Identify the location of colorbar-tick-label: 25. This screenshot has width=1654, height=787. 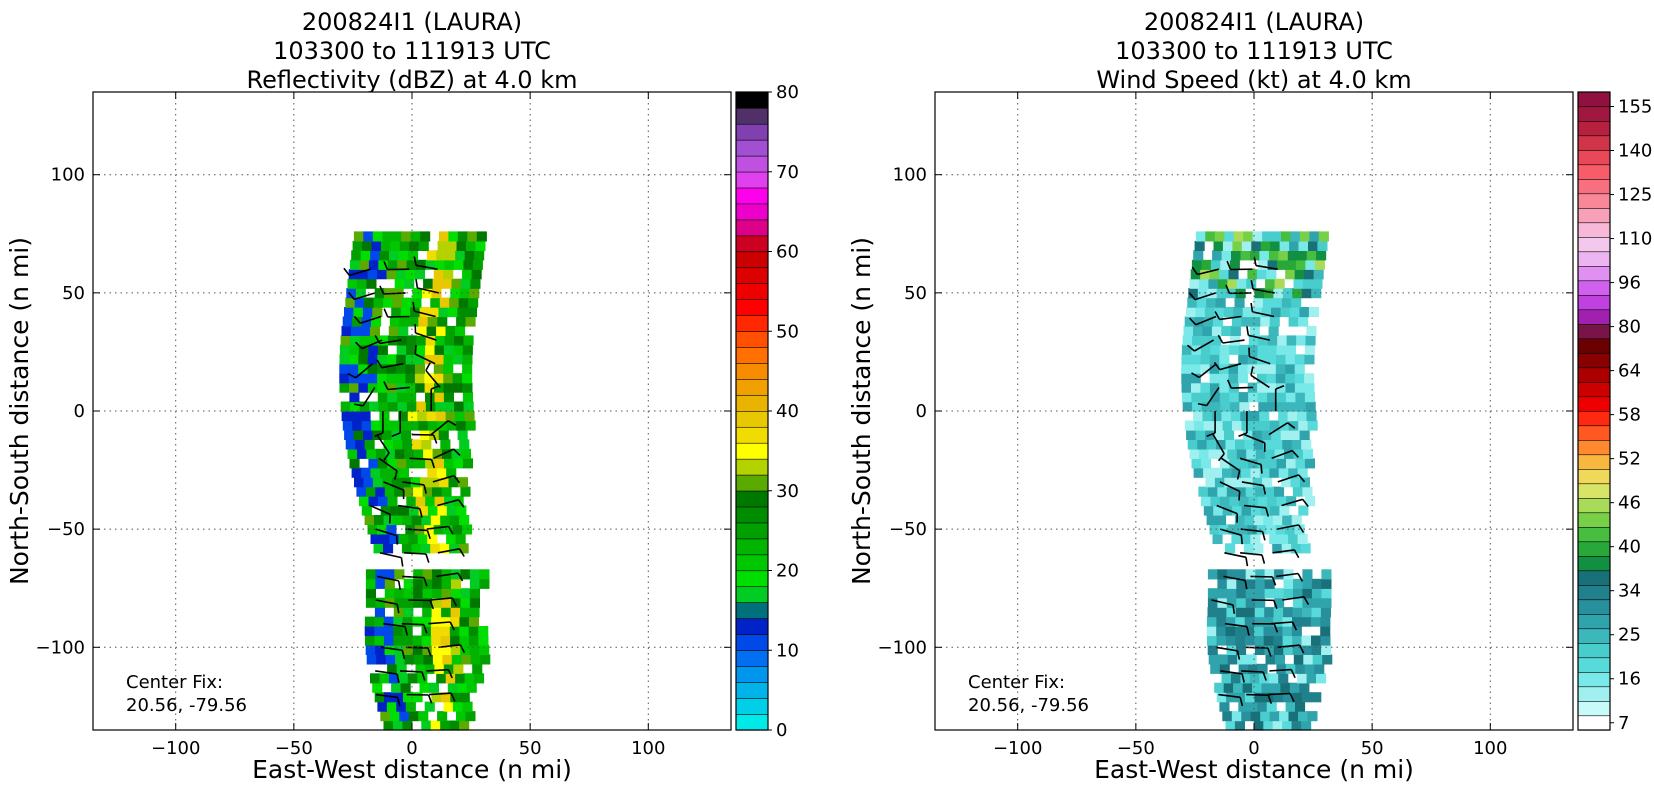
(1629, 635).